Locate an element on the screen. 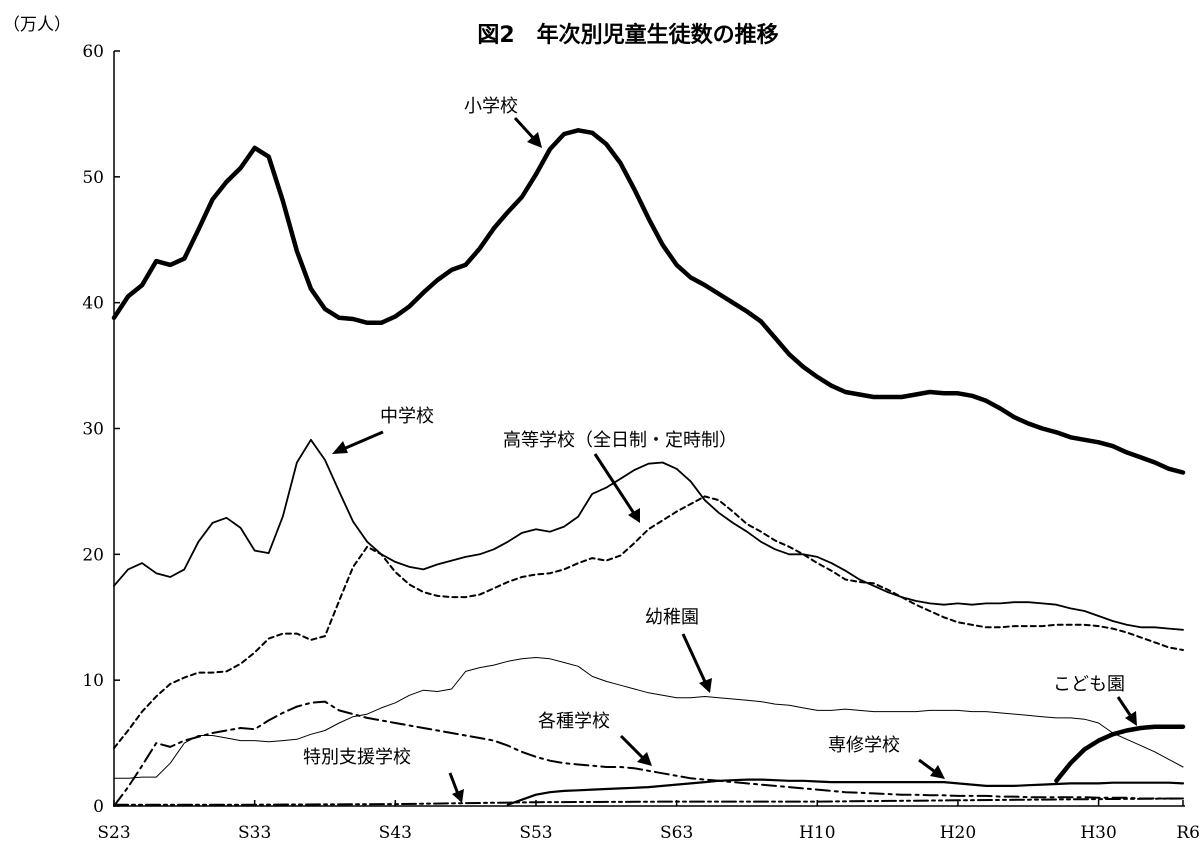 The width and height of the screenshot is (1201, 845). y-ticks: 0 10 20 30 40 50 60 is located at coordinates (101, 429).